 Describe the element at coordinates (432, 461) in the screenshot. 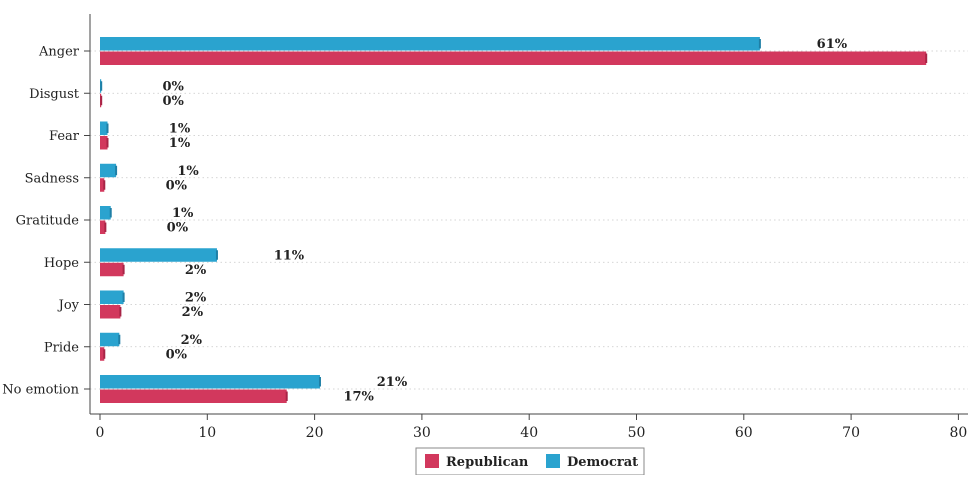

I see `legend-swatch-republican` at that location.